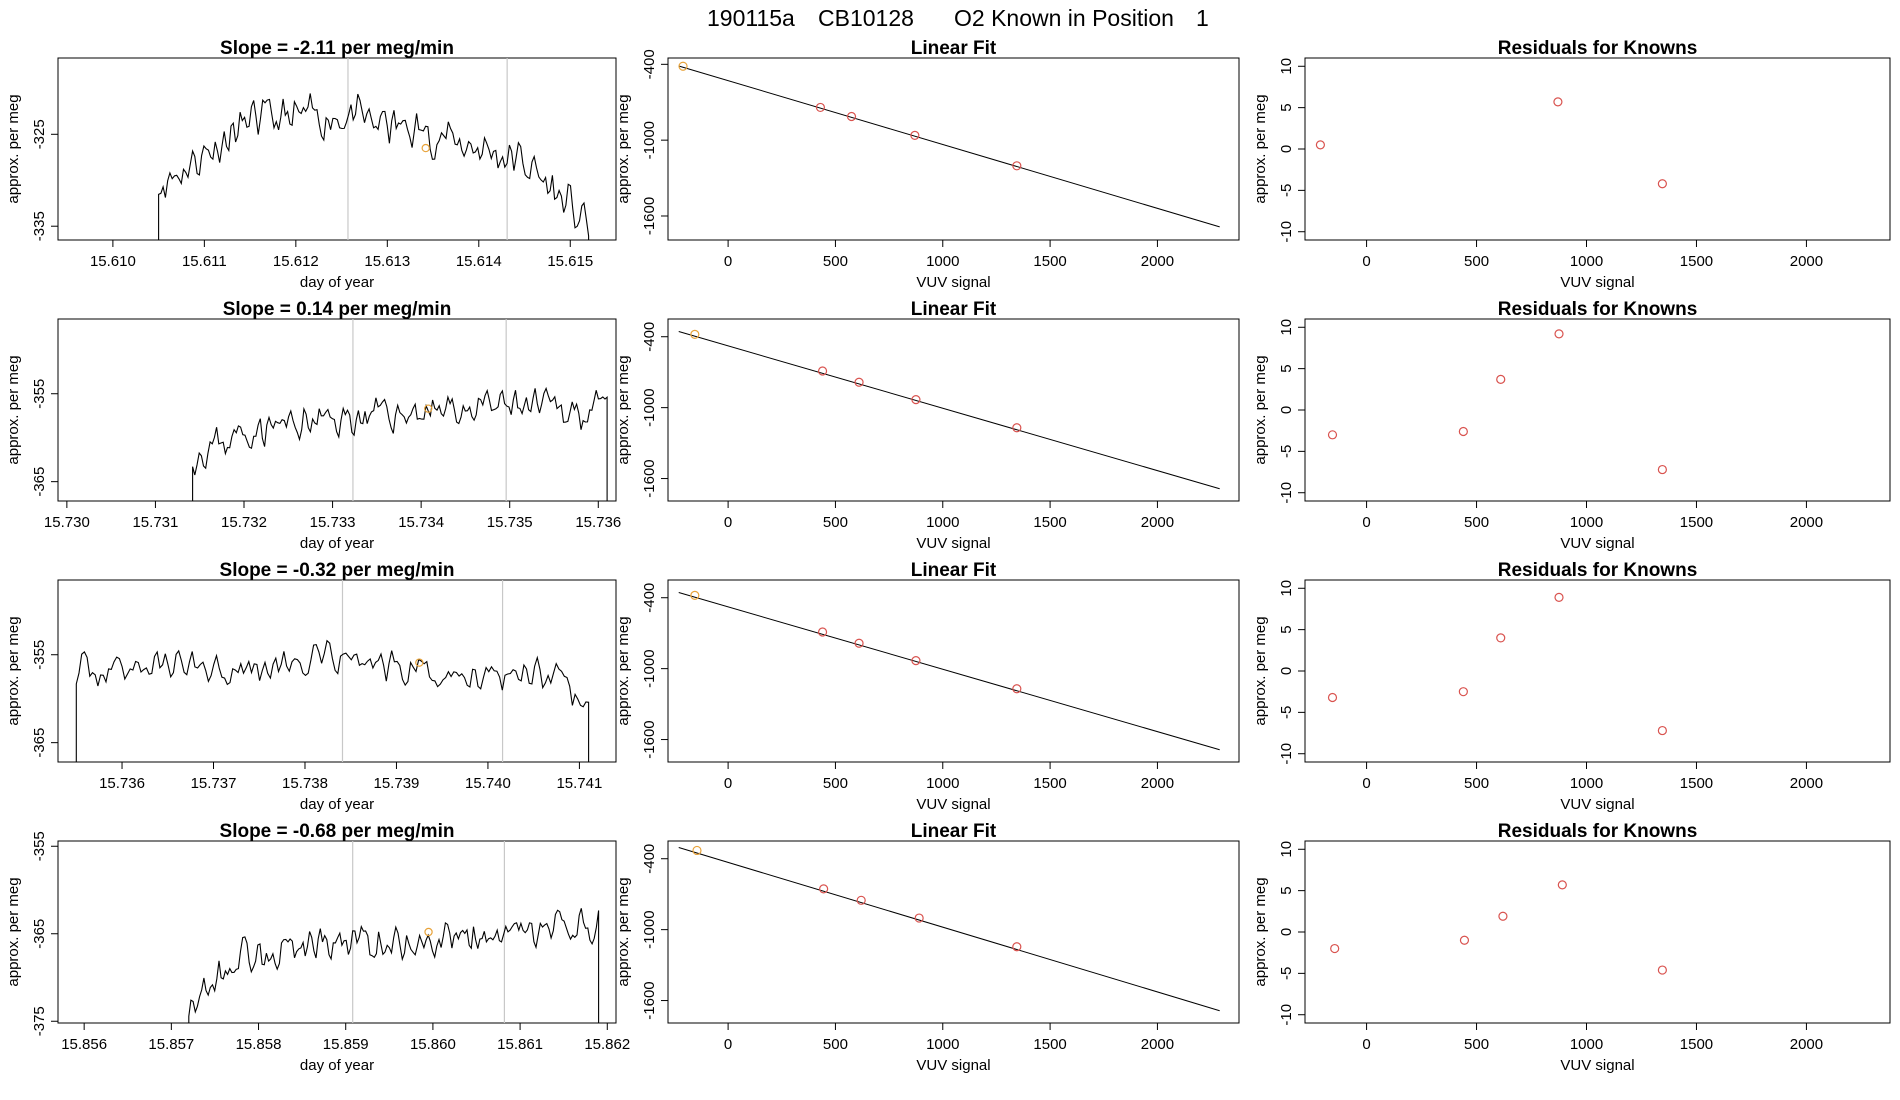 The width and height of the screenshot is (1900, 1100). Describe the element at coordinates (598, 522) in the screenshot. I see `x-tick-label: 15.736` at that location.